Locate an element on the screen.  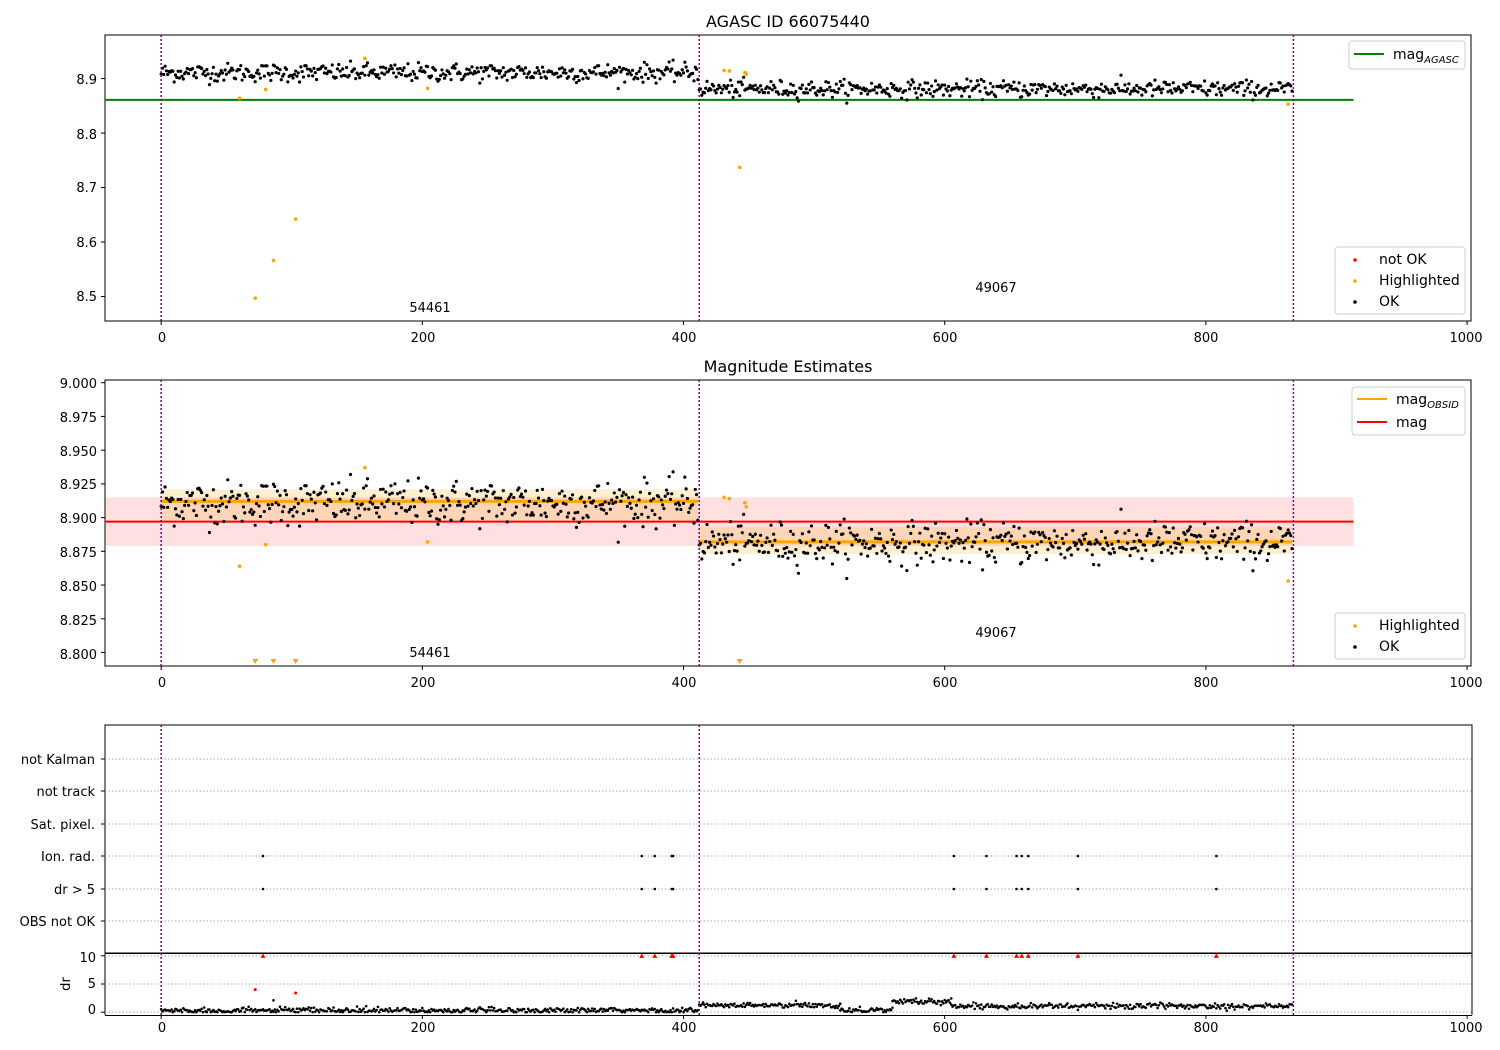
y-tick-label: 8.850 is located at coordinates (78, 587).